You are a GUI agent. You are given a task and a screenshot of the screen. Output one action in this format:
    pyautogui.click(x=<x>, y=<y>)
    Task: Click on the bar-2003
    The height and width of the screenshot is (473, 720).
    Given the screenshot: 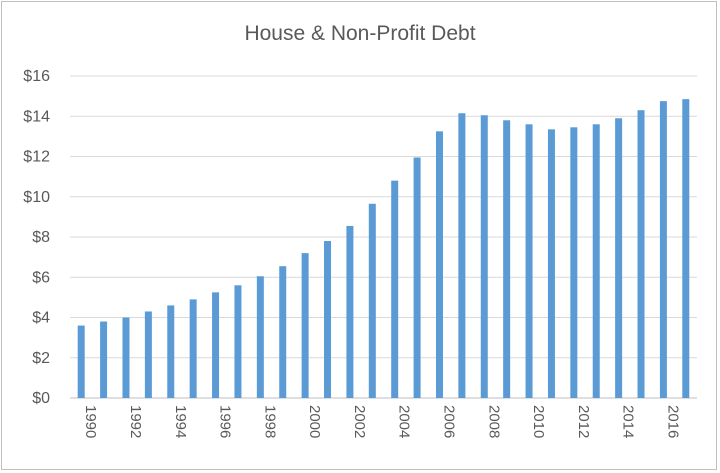 What is the action you would take?
    pyautogui.click(x=372, y=300)
    